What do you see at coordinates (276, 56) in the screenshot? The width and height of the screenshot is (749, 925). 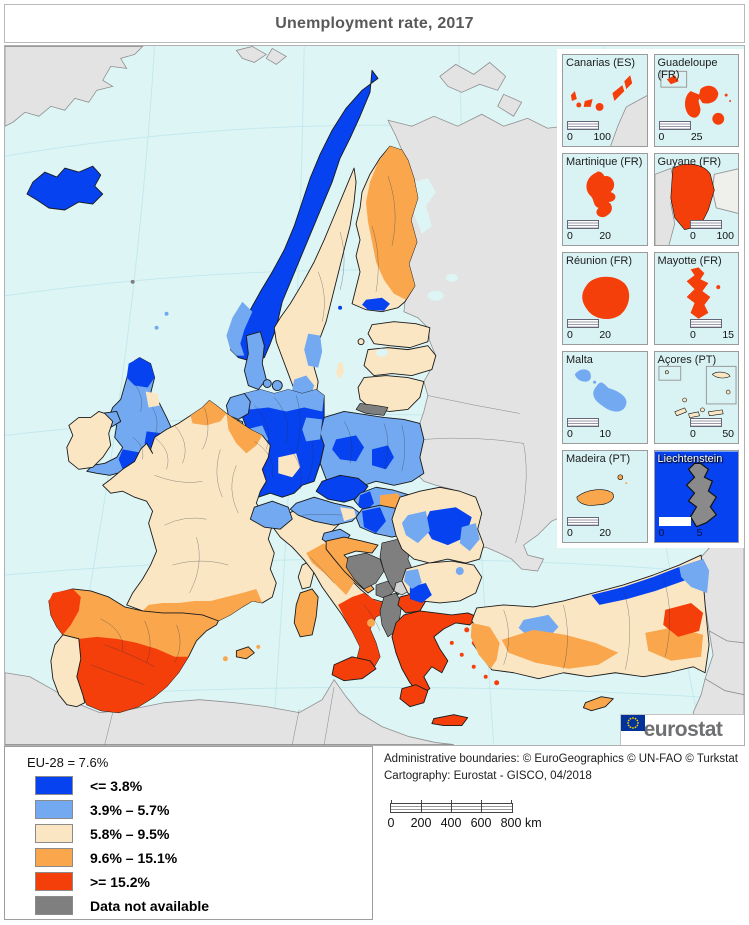 I see `region-svalbard2` at bounding box center [276, 56].